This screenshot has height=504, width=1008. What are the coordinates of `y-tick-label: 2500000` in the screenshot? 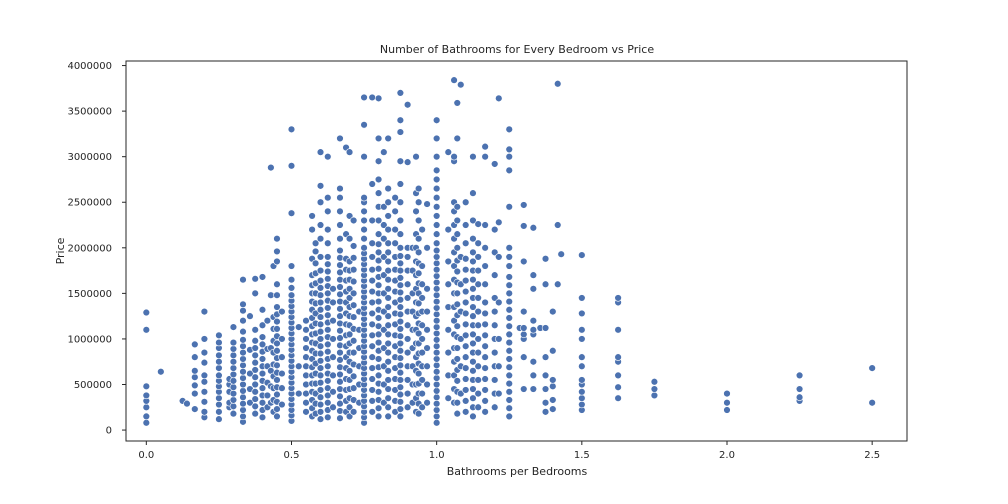 It's located at (89, 203).